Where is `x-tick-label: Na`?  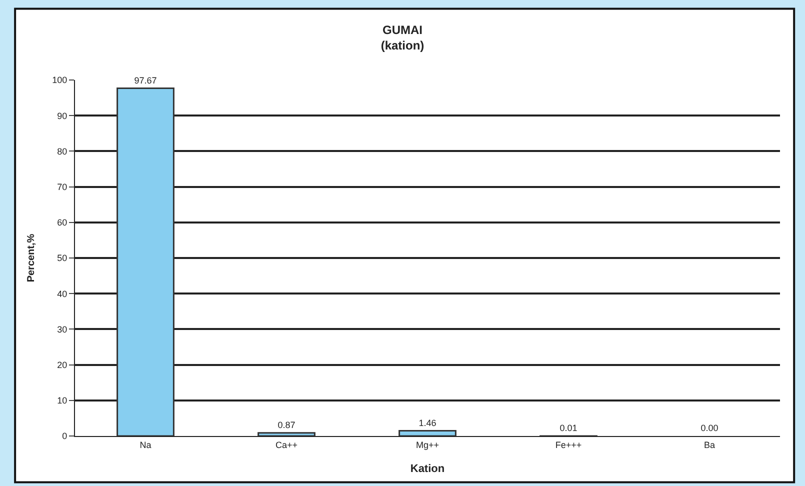 x-tick-label: Na is located at coordinates (146, 445).